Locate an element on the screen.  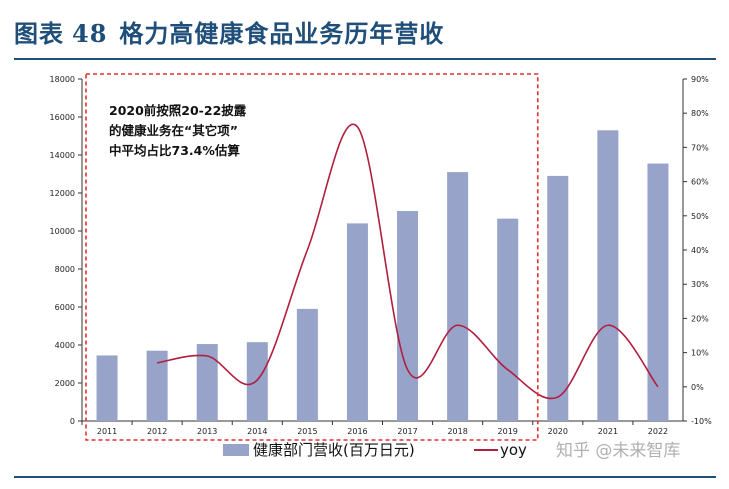
x-tick-label: 2017 is located at coordinates (407, 431).